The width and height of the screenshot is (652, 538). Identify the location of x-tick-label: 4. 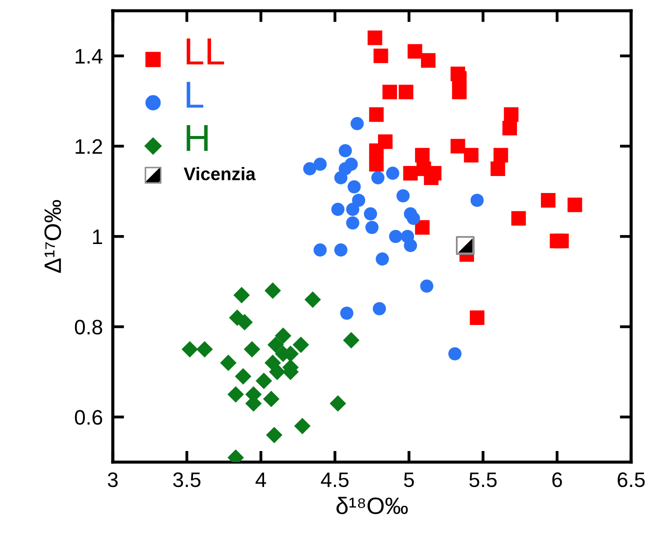
(261, 479).